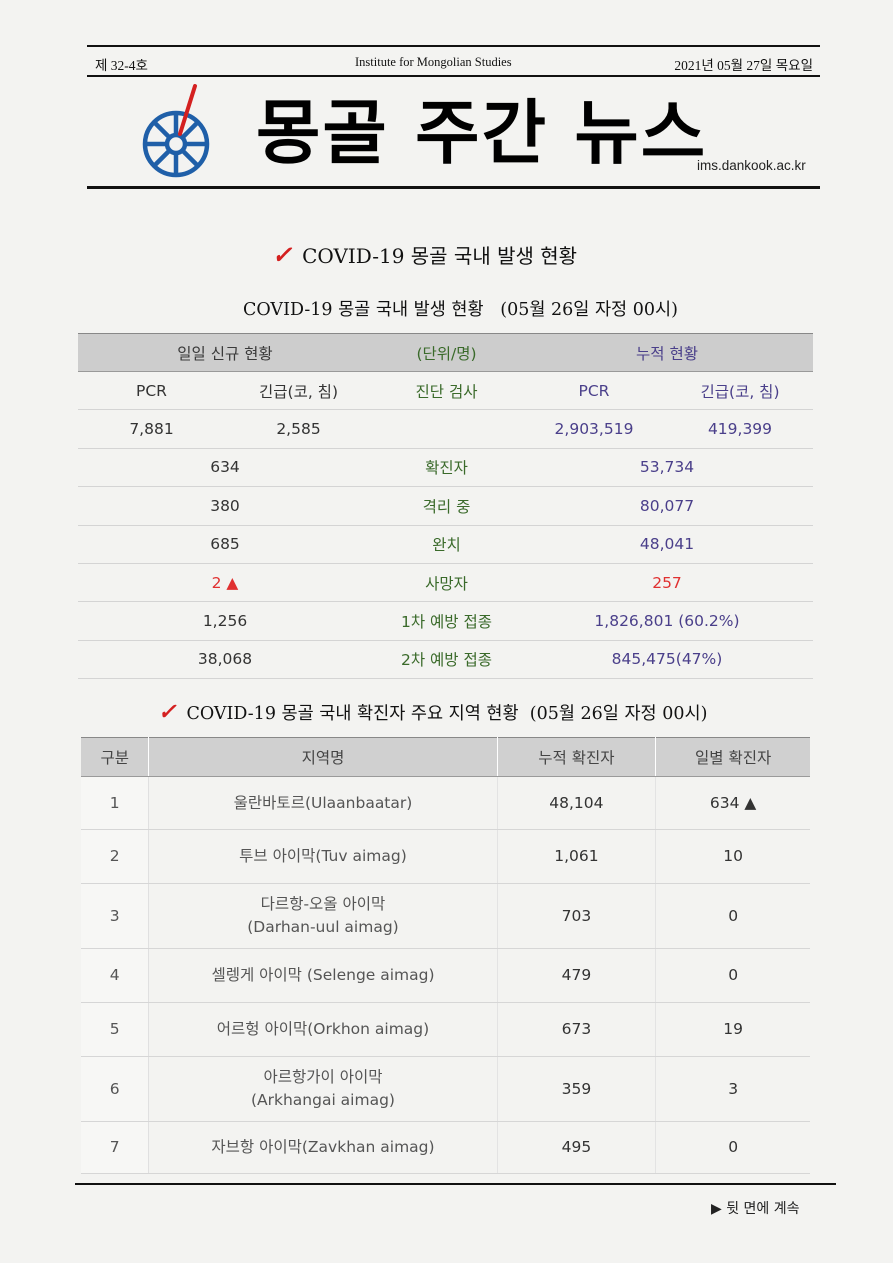 This screenshot has width=893, height=1263. What do you see at coordinates (453, 76) in the screenshot?
I see `header-mid-rule` at bounding box center [453, 76].